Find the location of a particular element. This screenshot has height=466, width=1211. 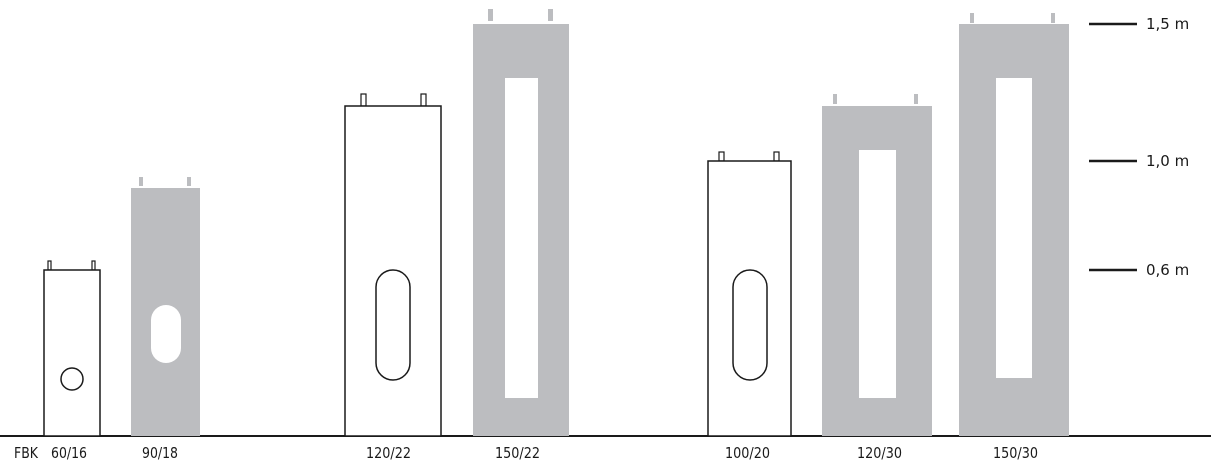

unit-150-30-opening is located at coordinates (1014, 228).